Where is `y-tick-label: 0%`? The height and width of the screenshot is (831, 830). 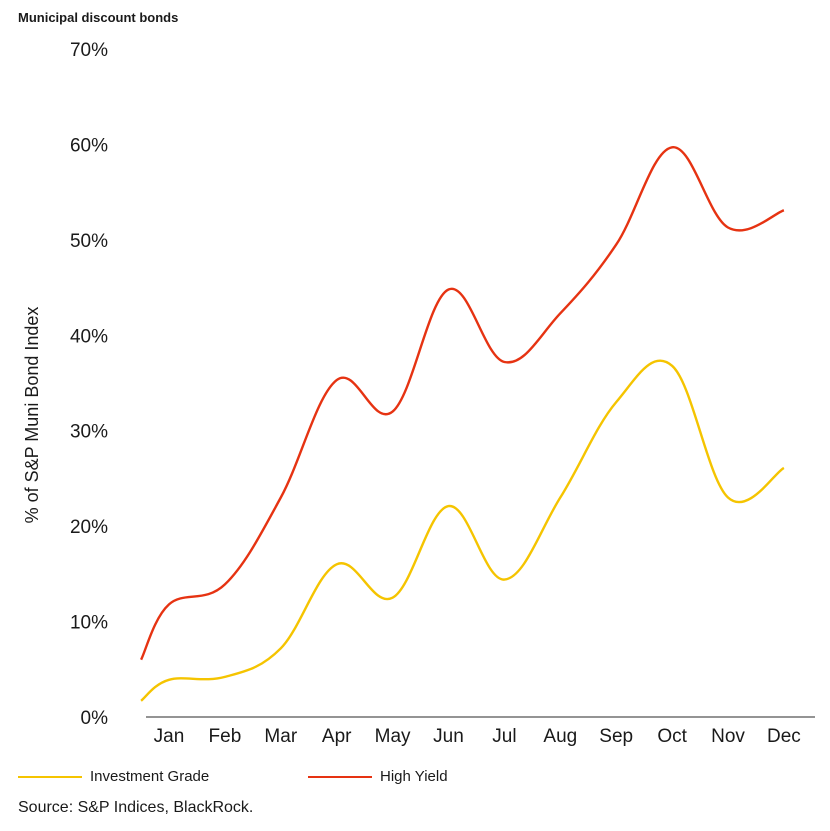
y-tick-label: 0% is located at coordinates (95, 718).